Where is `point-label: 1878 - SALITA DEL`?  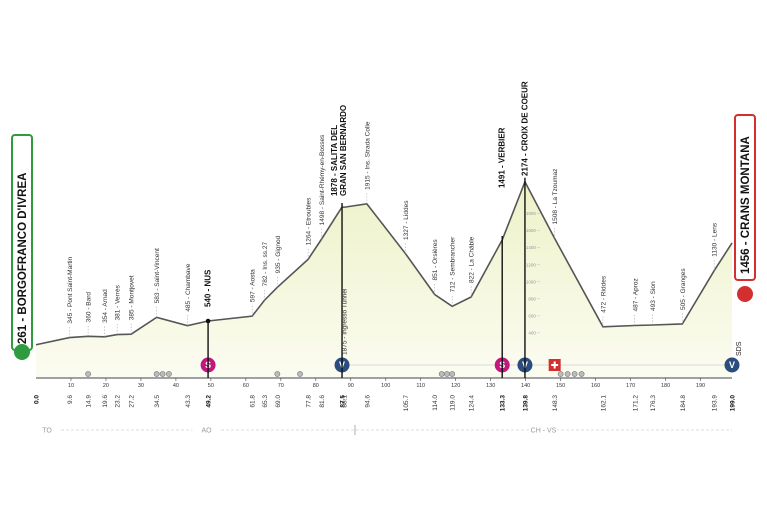
point-label: 1878 - SALITA DEL is located at coordinates (334, 160).